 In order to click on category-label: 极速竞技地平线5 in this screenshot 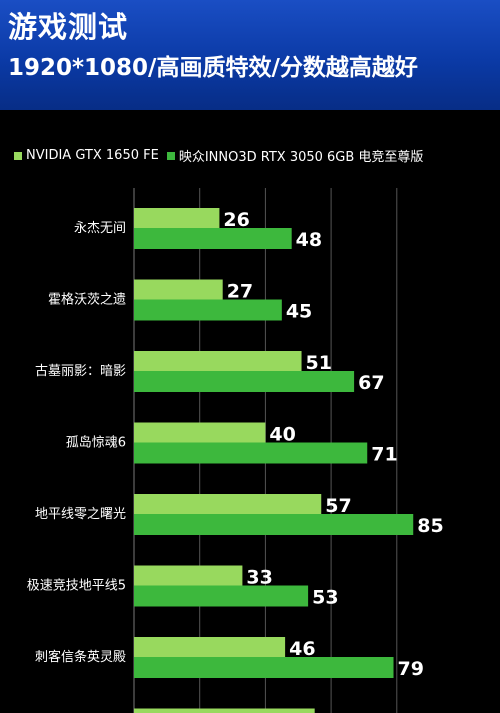, I will do `click(76, 586)`.